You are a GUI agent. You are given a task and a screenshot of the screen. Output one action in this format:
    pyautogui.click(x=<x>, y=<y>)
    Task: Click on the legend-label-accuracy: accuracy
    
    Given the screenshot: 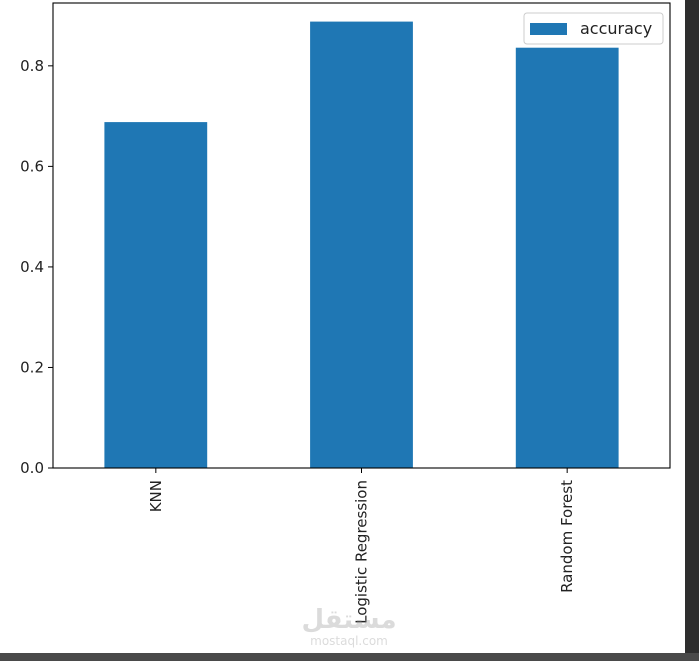 What is the action you would take?
    pyautogui.click(x=616, y=28)
    